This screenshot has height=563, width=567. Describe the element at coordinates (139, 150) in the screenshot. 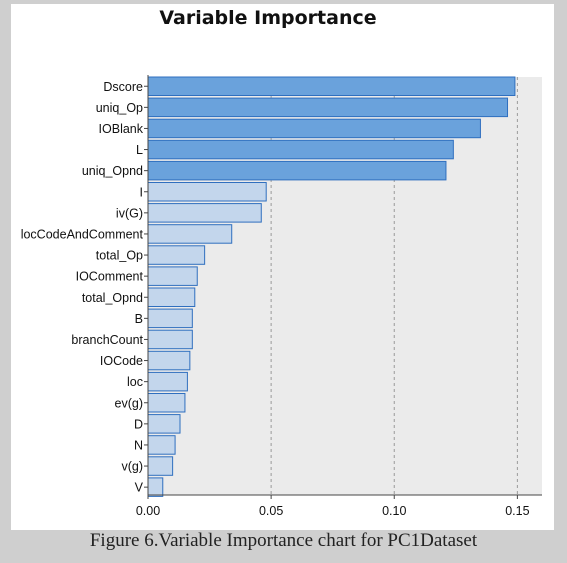

I see `y-tick-label-3: L` at that location.